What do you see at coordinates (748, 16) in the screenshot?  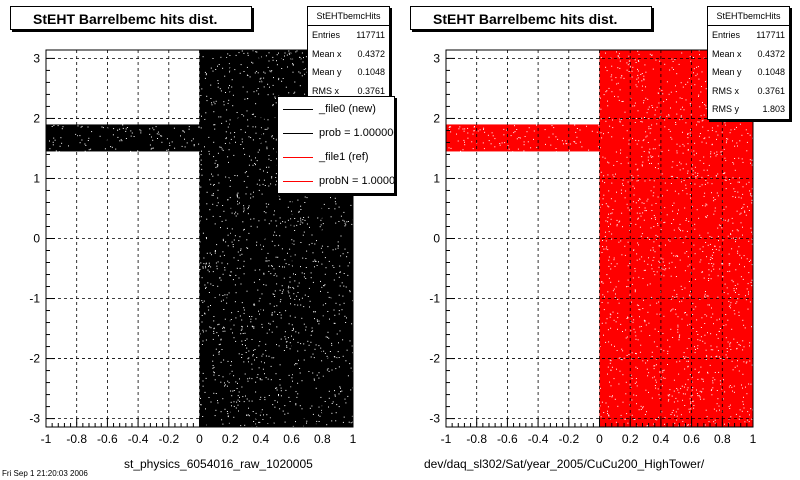 I see `right-stats-name: StEHTbemcHits` at bounding box center [748, 16].